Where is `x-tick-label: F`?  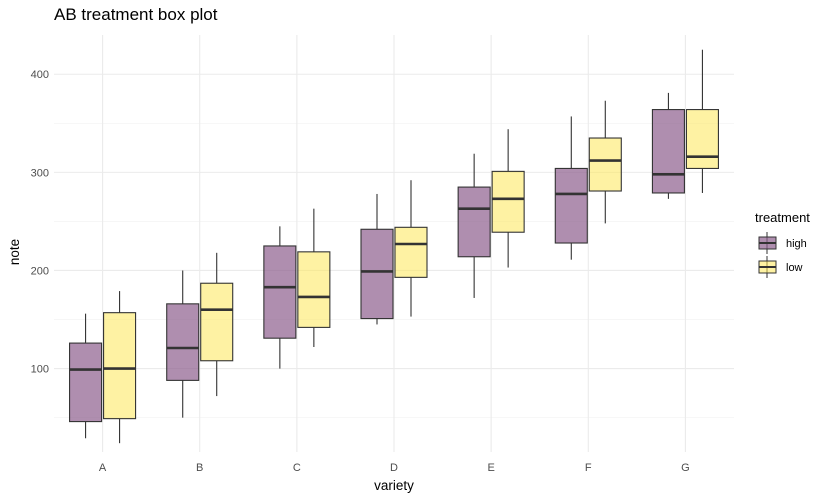
x-tick-label: F is located at coordinates (588, 468).